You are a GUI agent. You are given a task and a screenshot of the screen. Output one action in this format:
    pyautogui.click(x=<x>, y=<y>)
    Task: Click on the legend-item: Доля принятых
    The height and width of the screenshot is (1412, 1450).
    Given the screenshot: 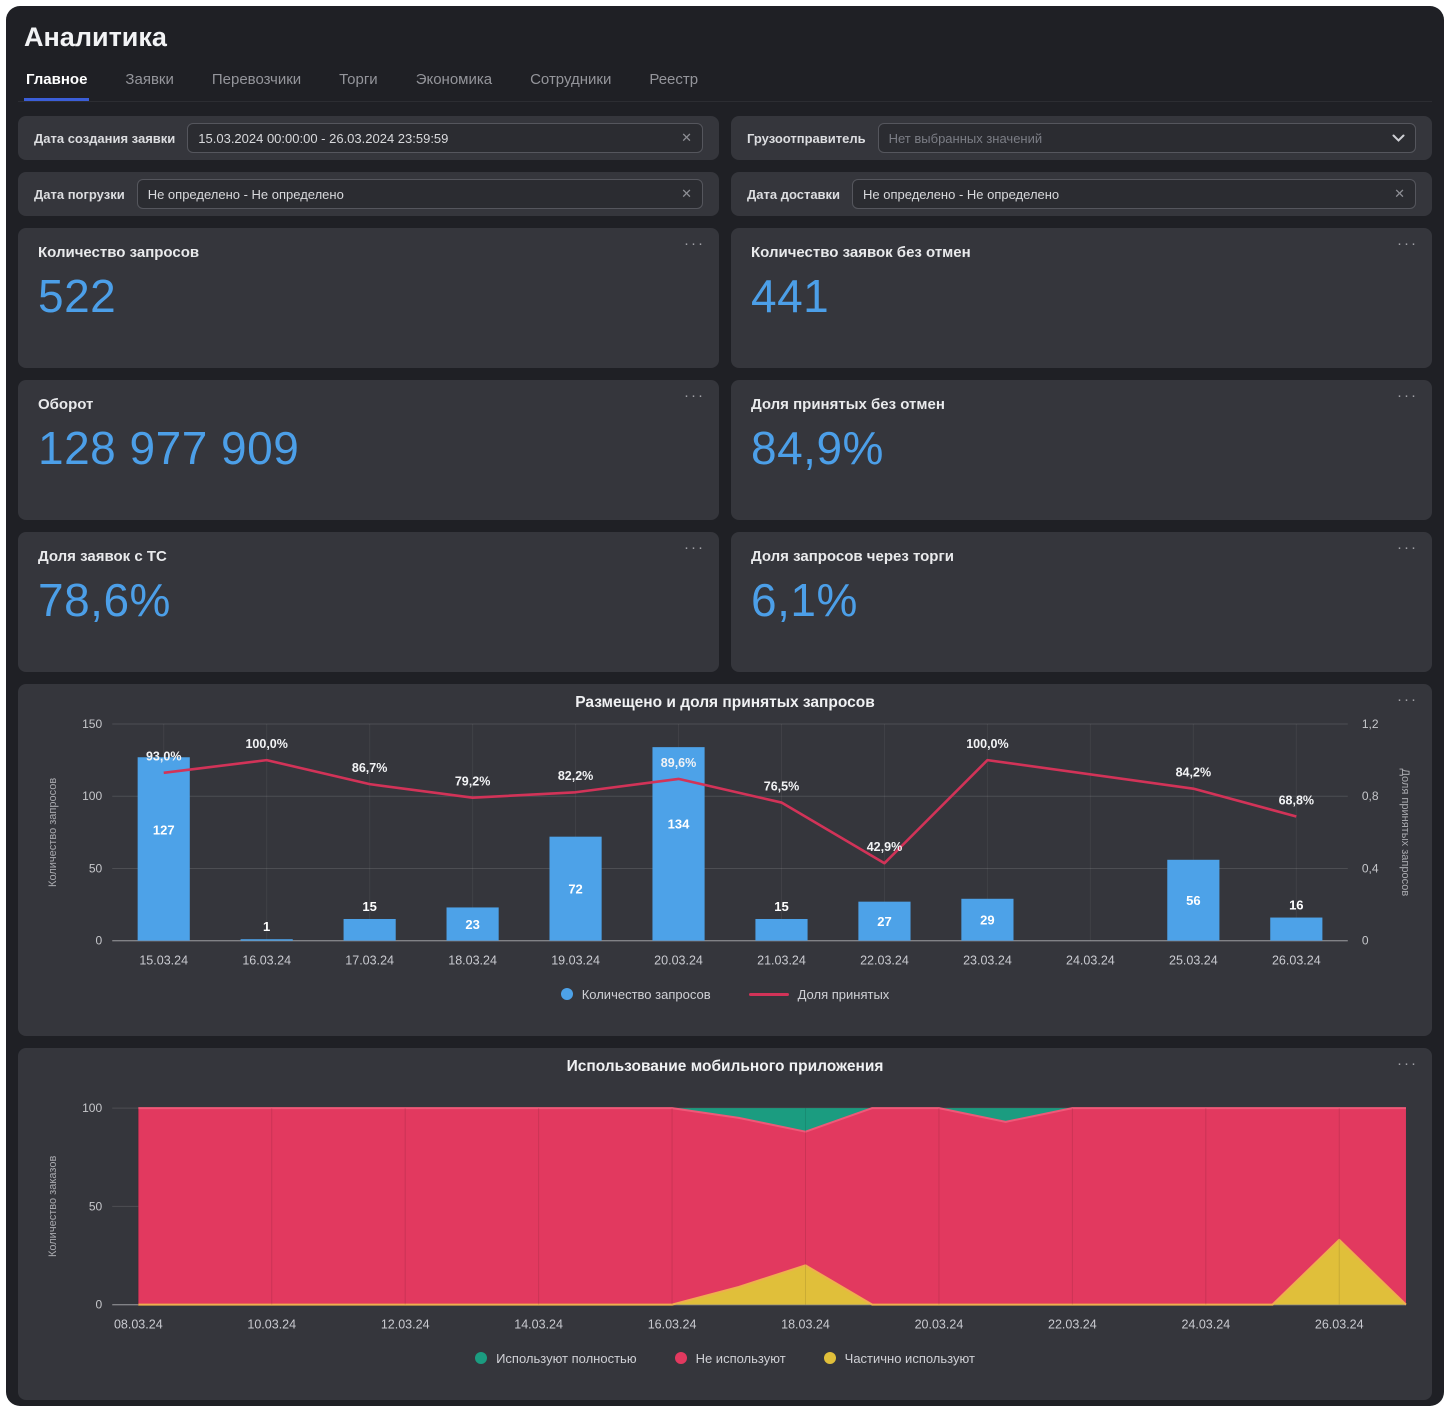 What is the action you would take?
    pyautogui.click(x=818, y=994)
    